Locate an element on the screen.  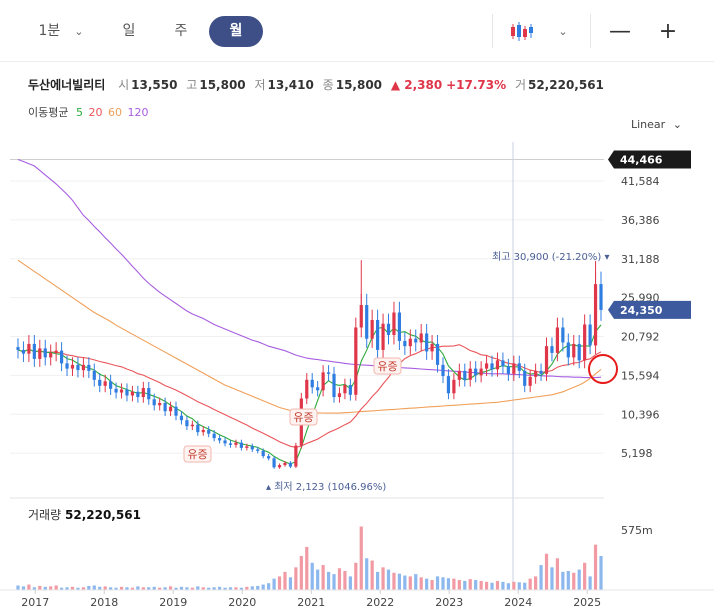
scale-mode-label: Linear is located at coordinates (648, 124).